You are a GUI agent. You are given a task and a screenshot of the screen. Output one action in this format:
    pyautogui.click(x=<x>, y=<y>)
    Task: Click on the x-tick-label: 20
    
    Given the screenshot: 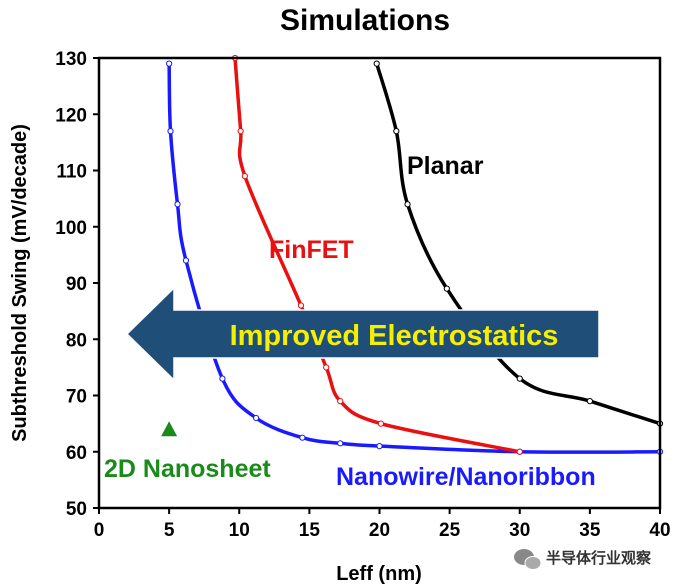 What is the action you would take?
    pyautogui.click(x=379, y=530)
    